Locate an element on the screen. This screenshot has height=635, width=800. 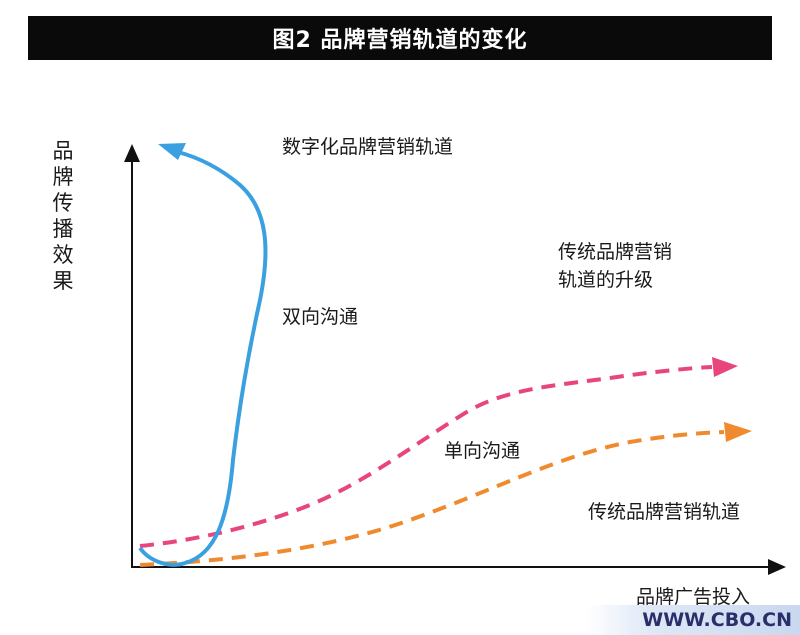
y-axis-char: 效 is located at coordinates (63, 255).